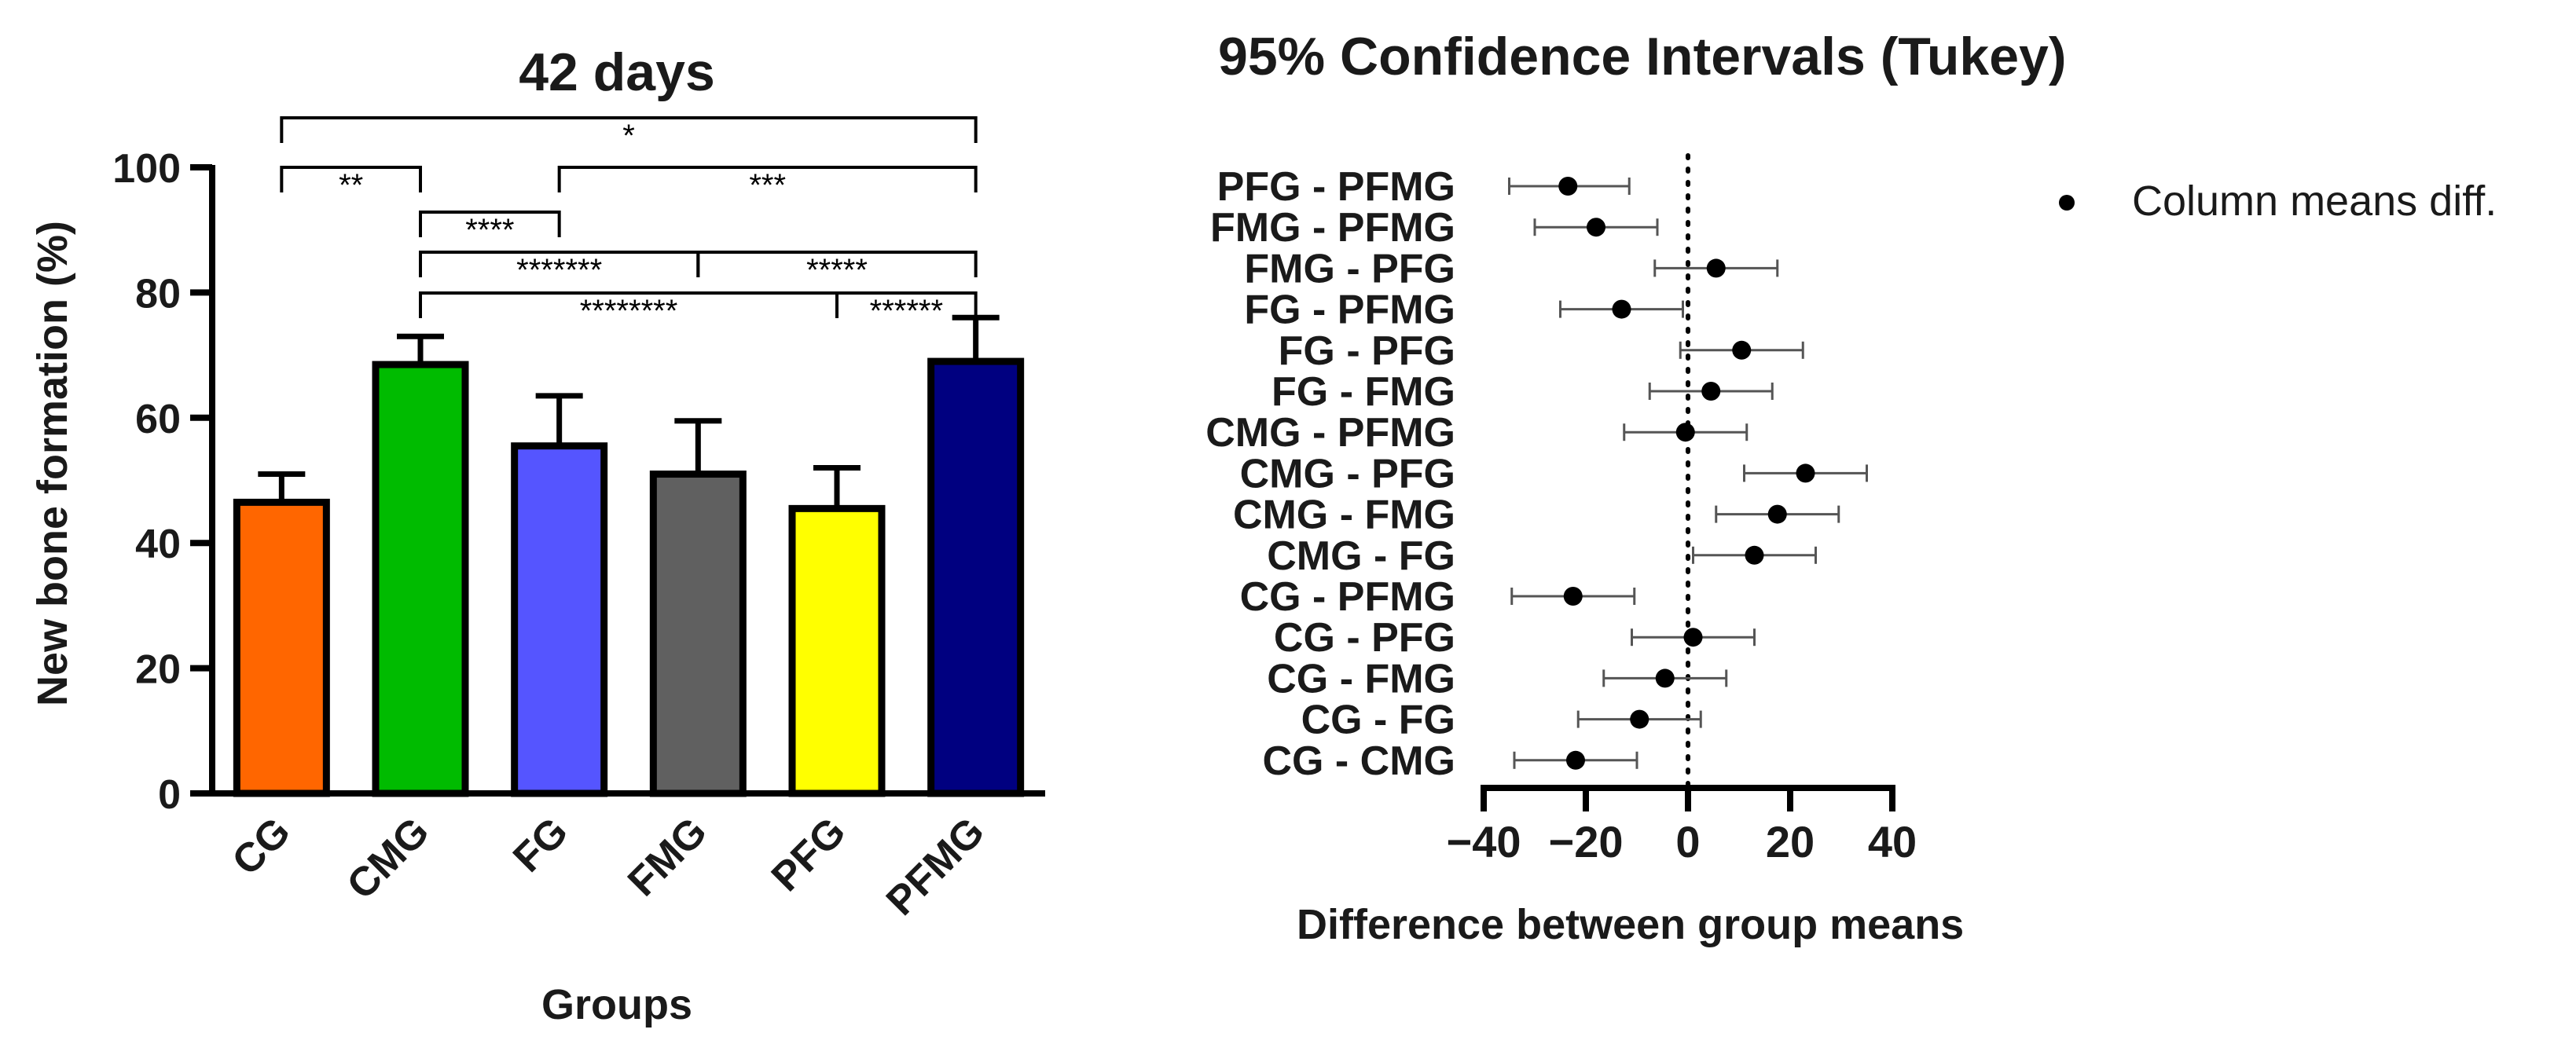  I want to click on bar-x-tick-label: CG, so click(261, 846).